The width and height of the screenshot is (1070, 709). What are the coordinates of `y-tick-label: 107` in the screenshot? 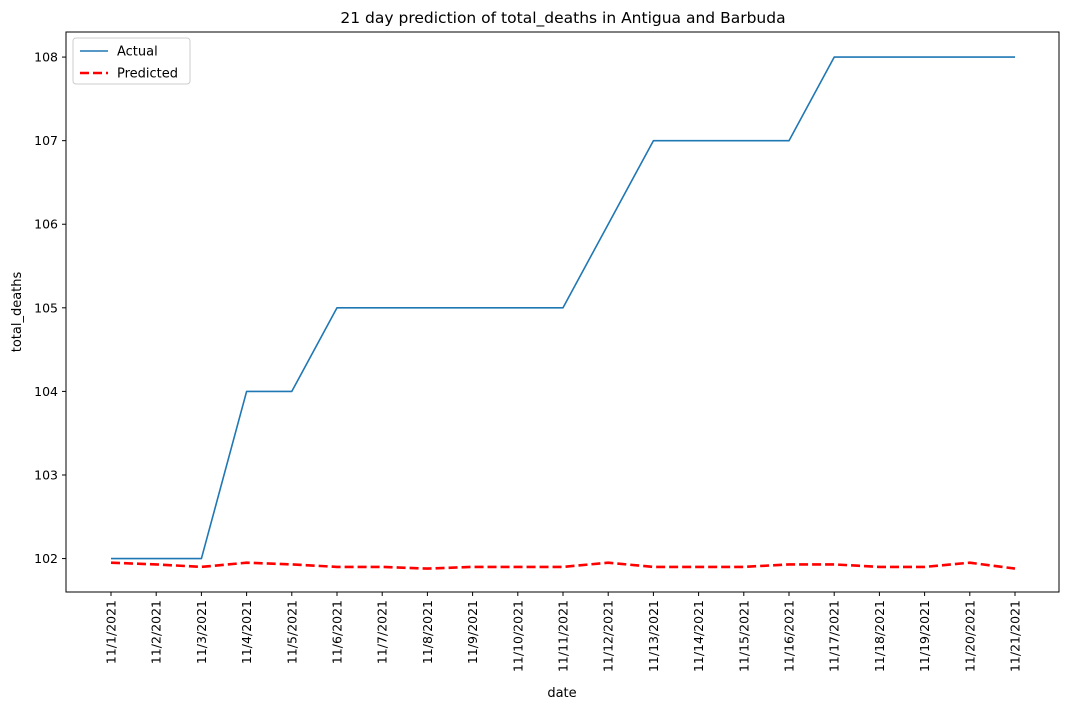 It's located at (46, 140).